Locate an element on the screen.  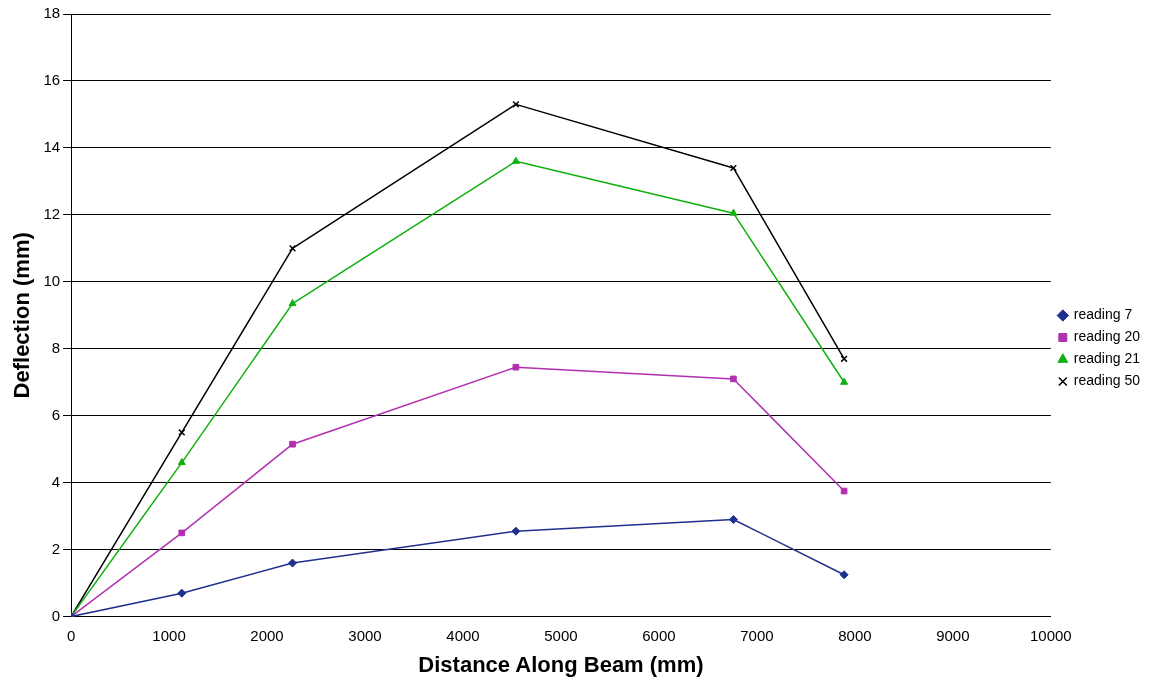
x-tick-label: 0 is located at coordinates (71, 635).